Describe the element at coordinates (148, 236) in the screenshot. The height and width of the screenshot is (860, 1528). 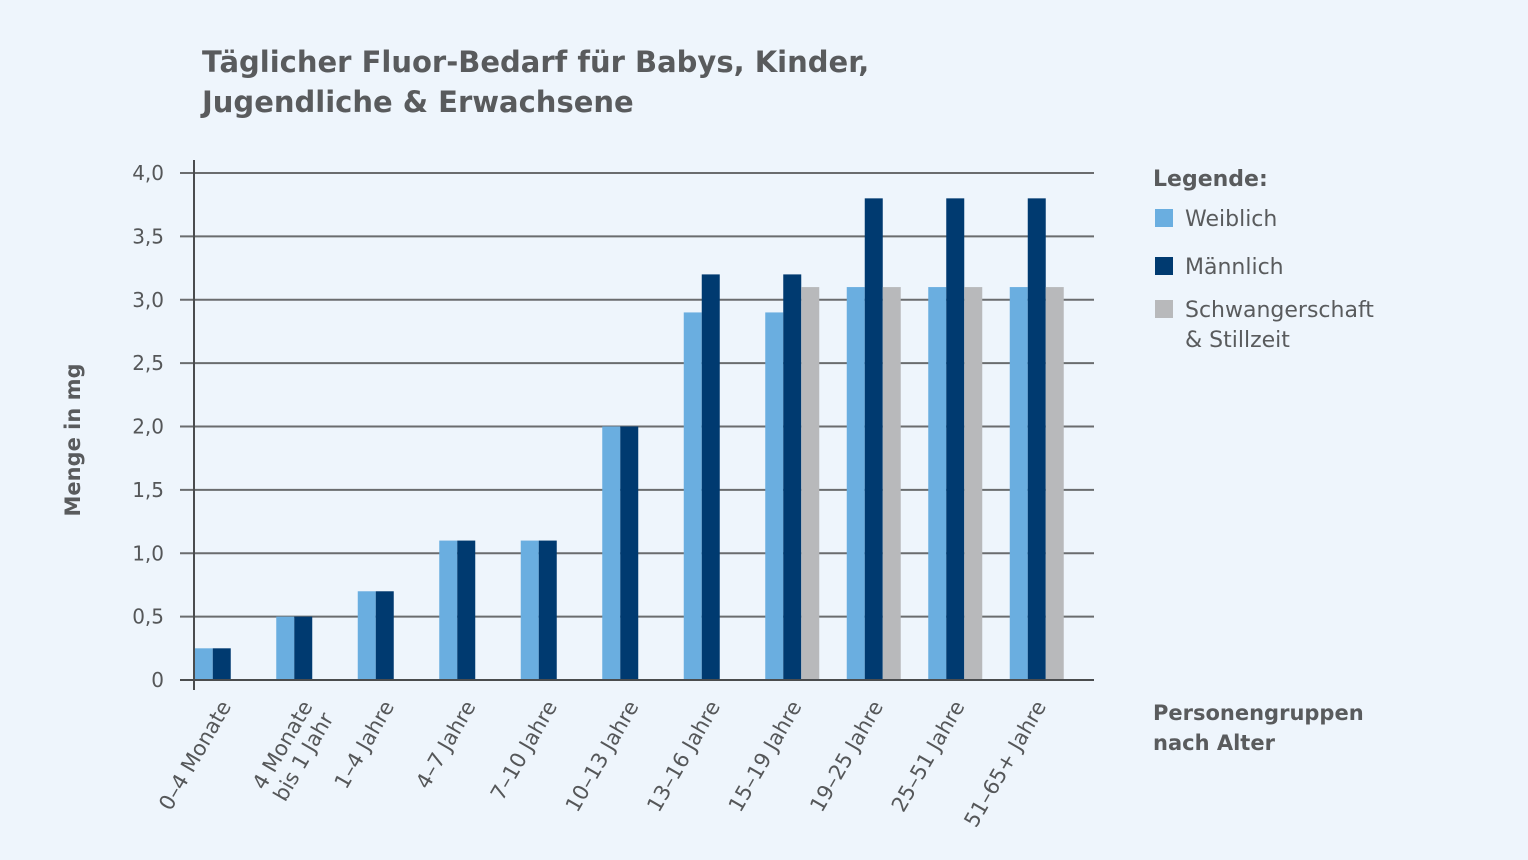
I see `y-tick-label: 3,5` at that location.